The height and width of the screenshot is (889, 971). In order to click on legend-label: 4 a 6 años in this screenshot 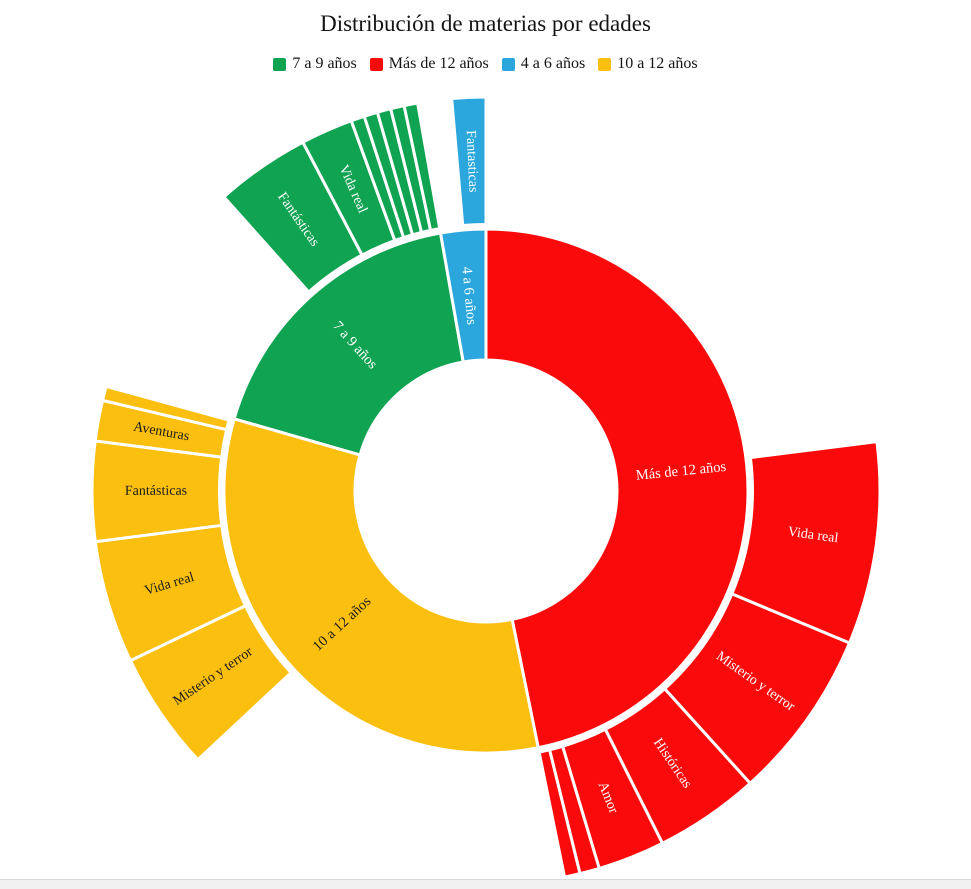, I will do `click(553, 63)`.